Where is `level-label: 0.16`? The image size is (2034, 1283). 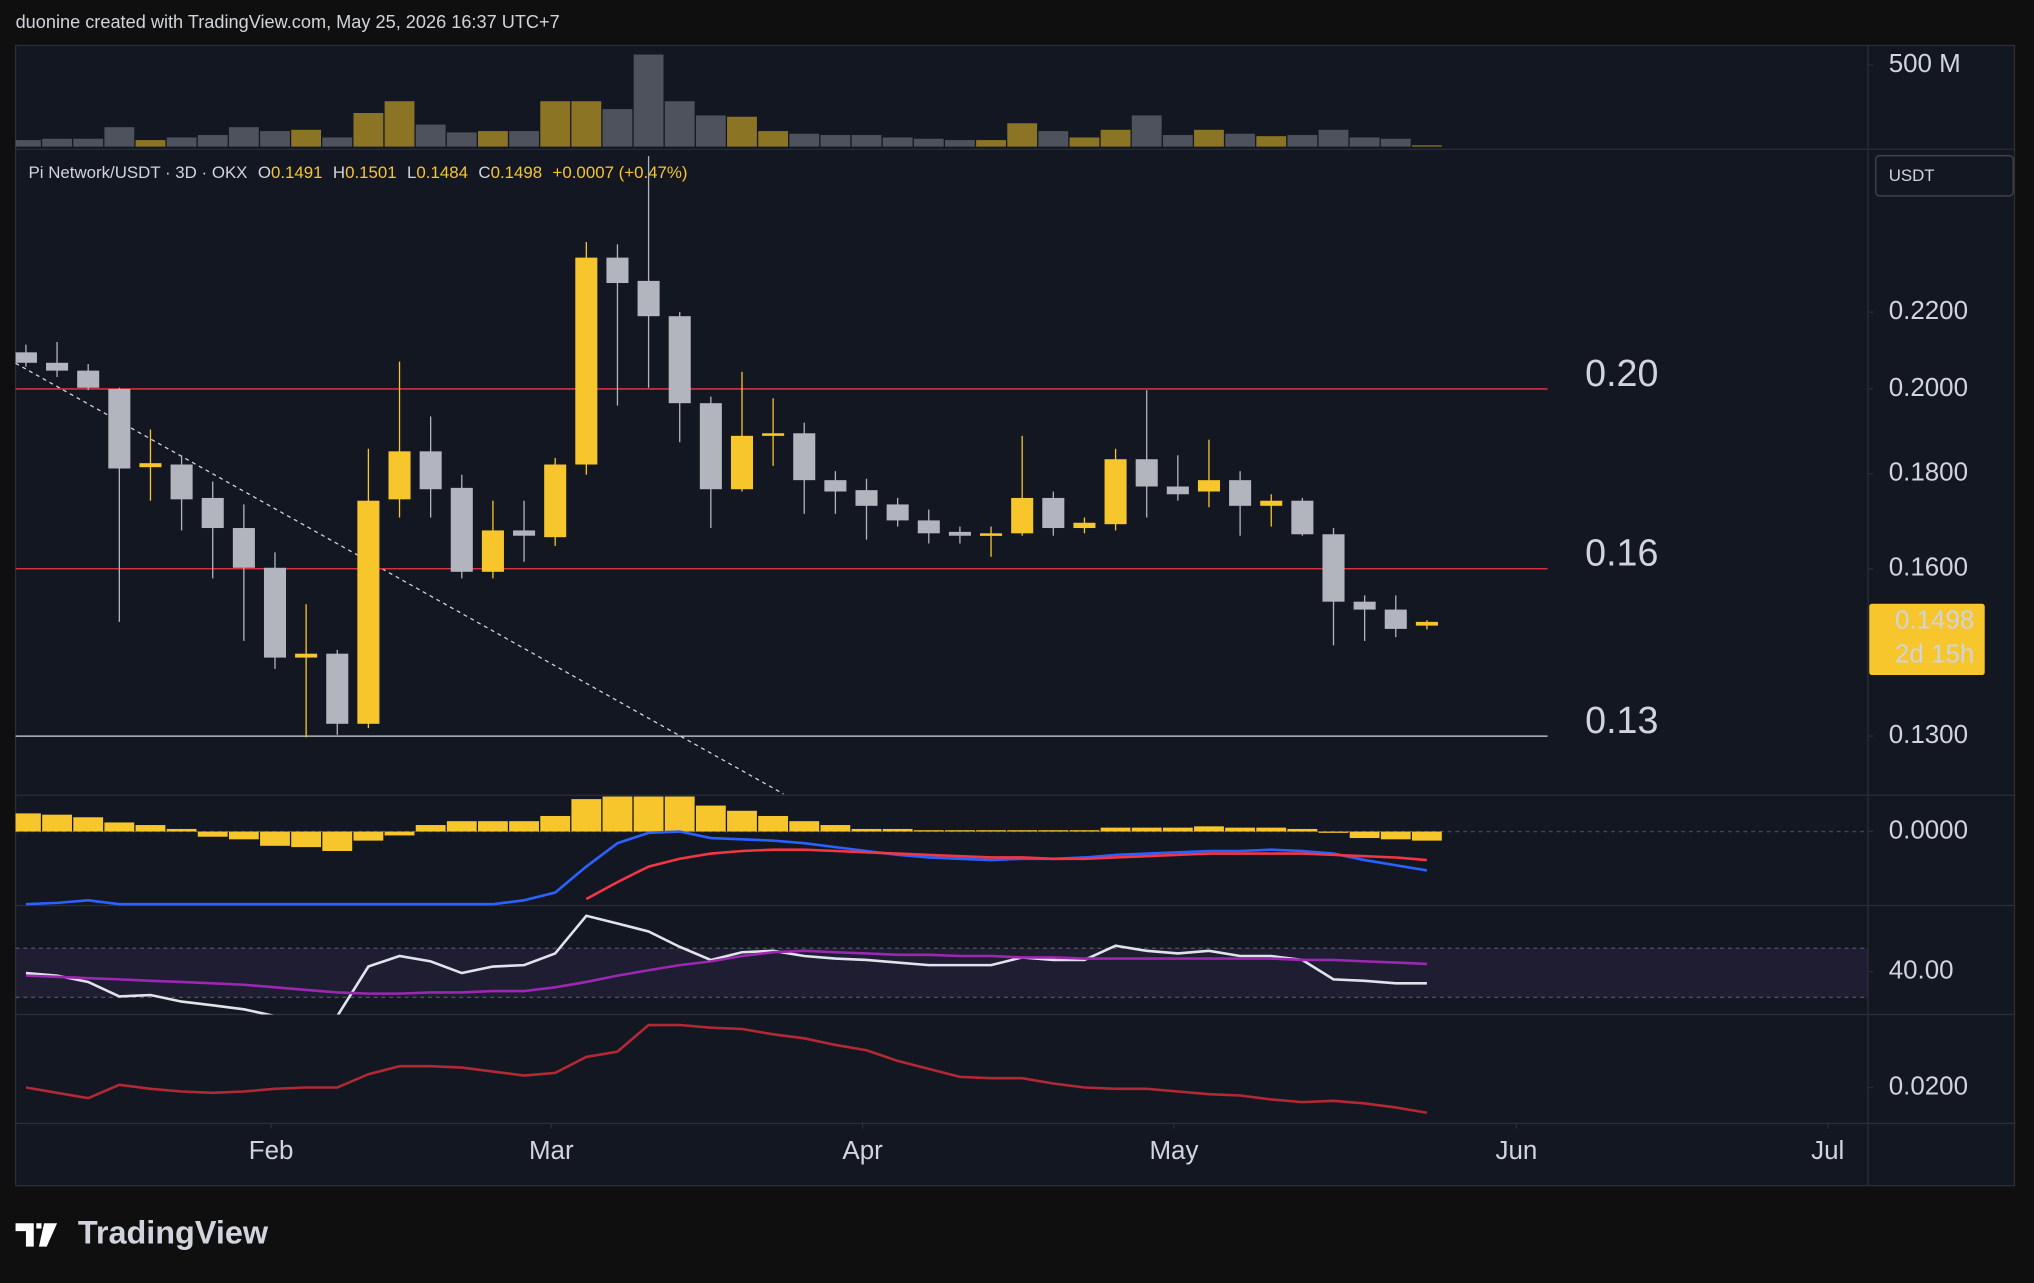 level-label: 0.16 is located at coordinates (1621, 553).